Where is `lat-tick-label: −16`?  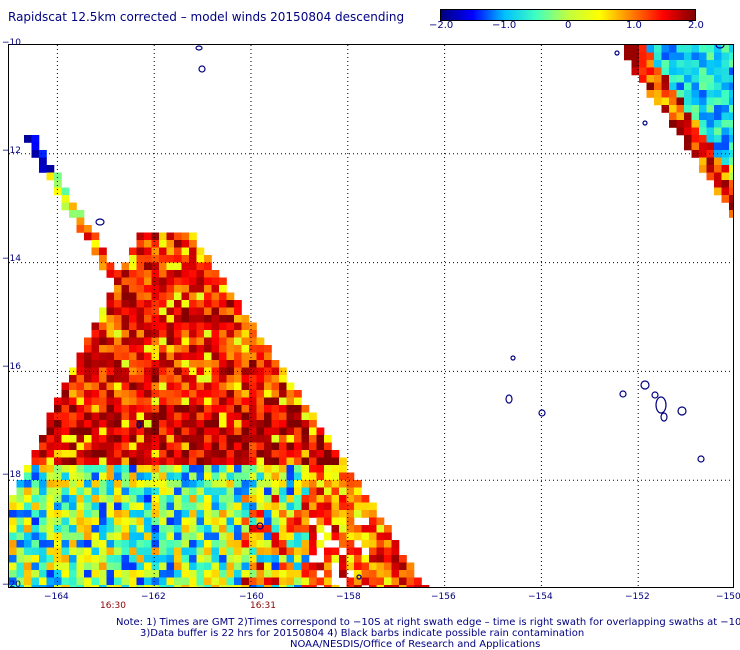 lat-tick-label: −16 is located at coordinates (11, 367).